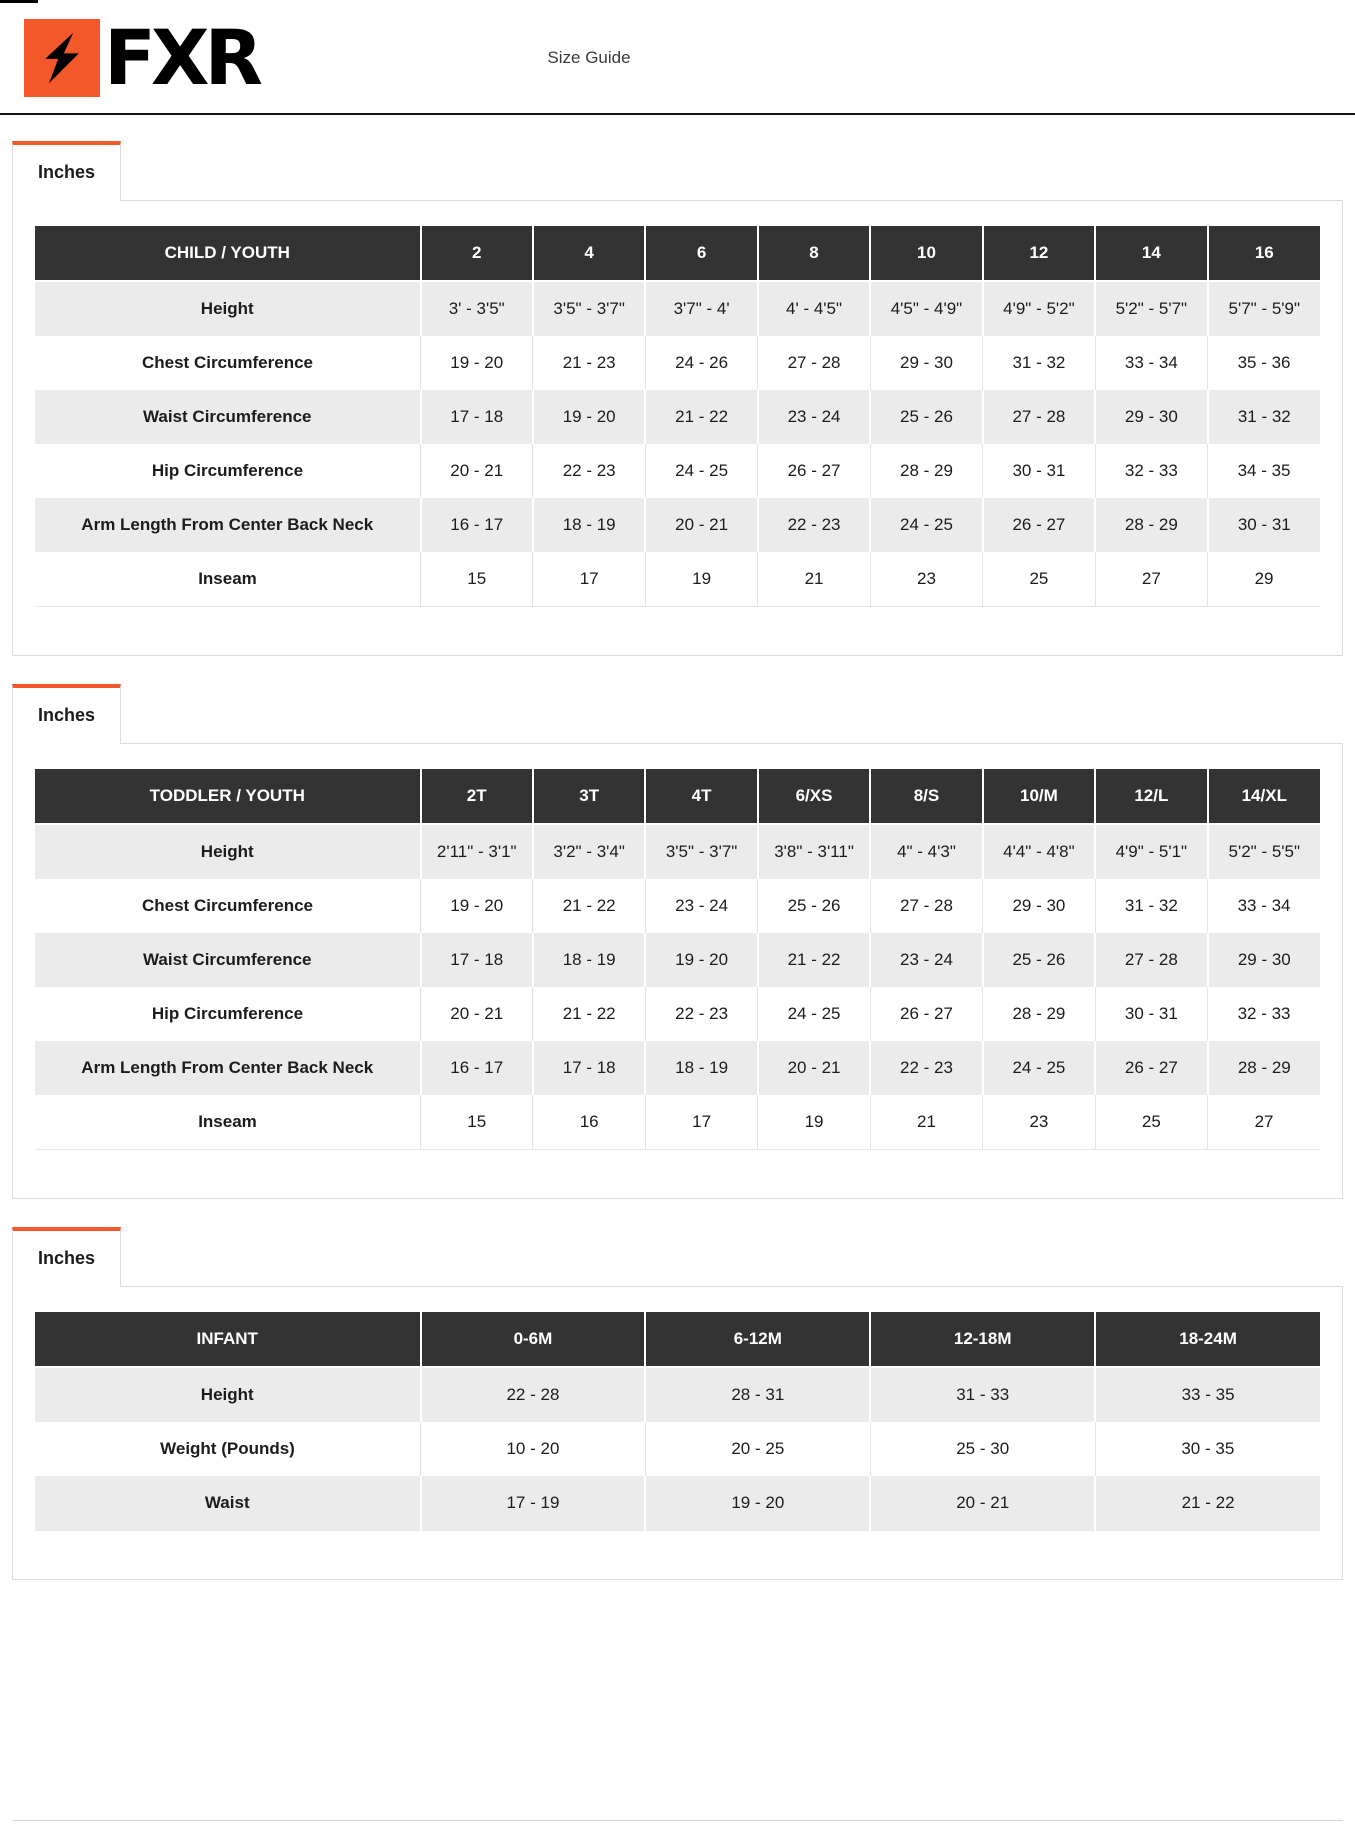  Describe the element at coordinates (758, 1449) in the screenshot. I see `size-value-cell: 20 - 25` at that location.